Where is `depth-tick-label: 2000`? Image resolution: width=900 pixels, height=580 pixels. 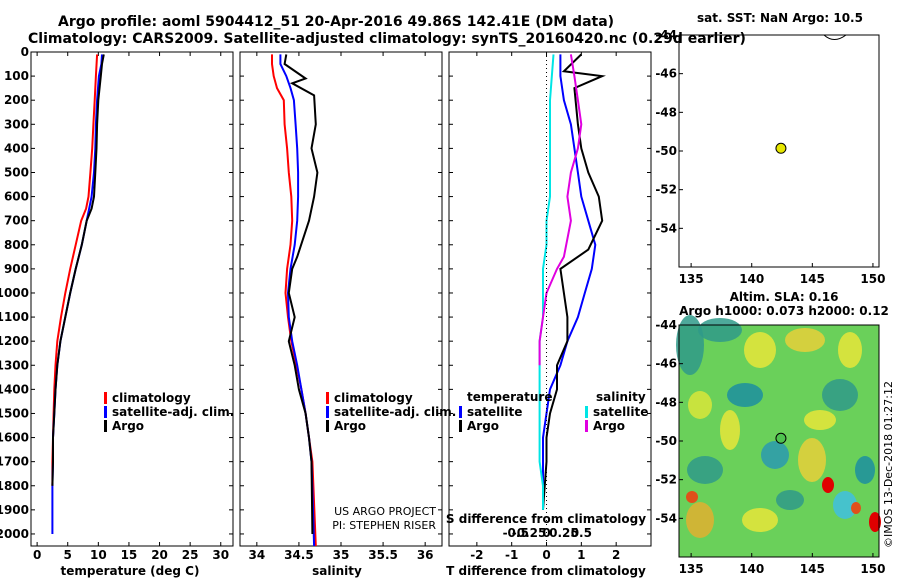 depth-tick-label: 2000 is located at coordinates (14, 534).